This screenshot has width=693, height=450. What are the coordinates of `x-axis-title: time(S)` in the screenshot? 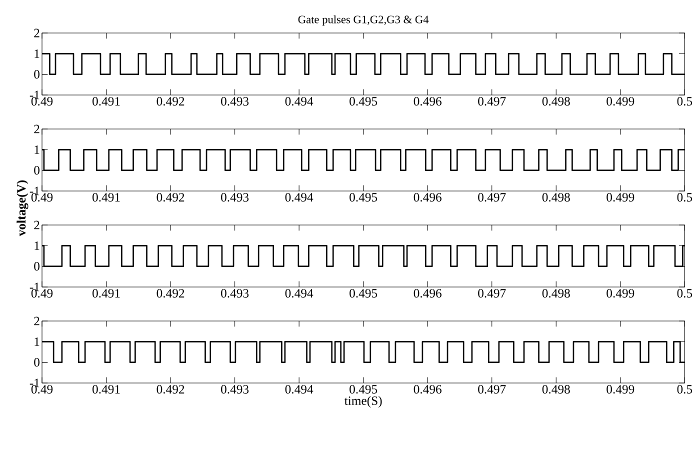 It's located at (363, 402).